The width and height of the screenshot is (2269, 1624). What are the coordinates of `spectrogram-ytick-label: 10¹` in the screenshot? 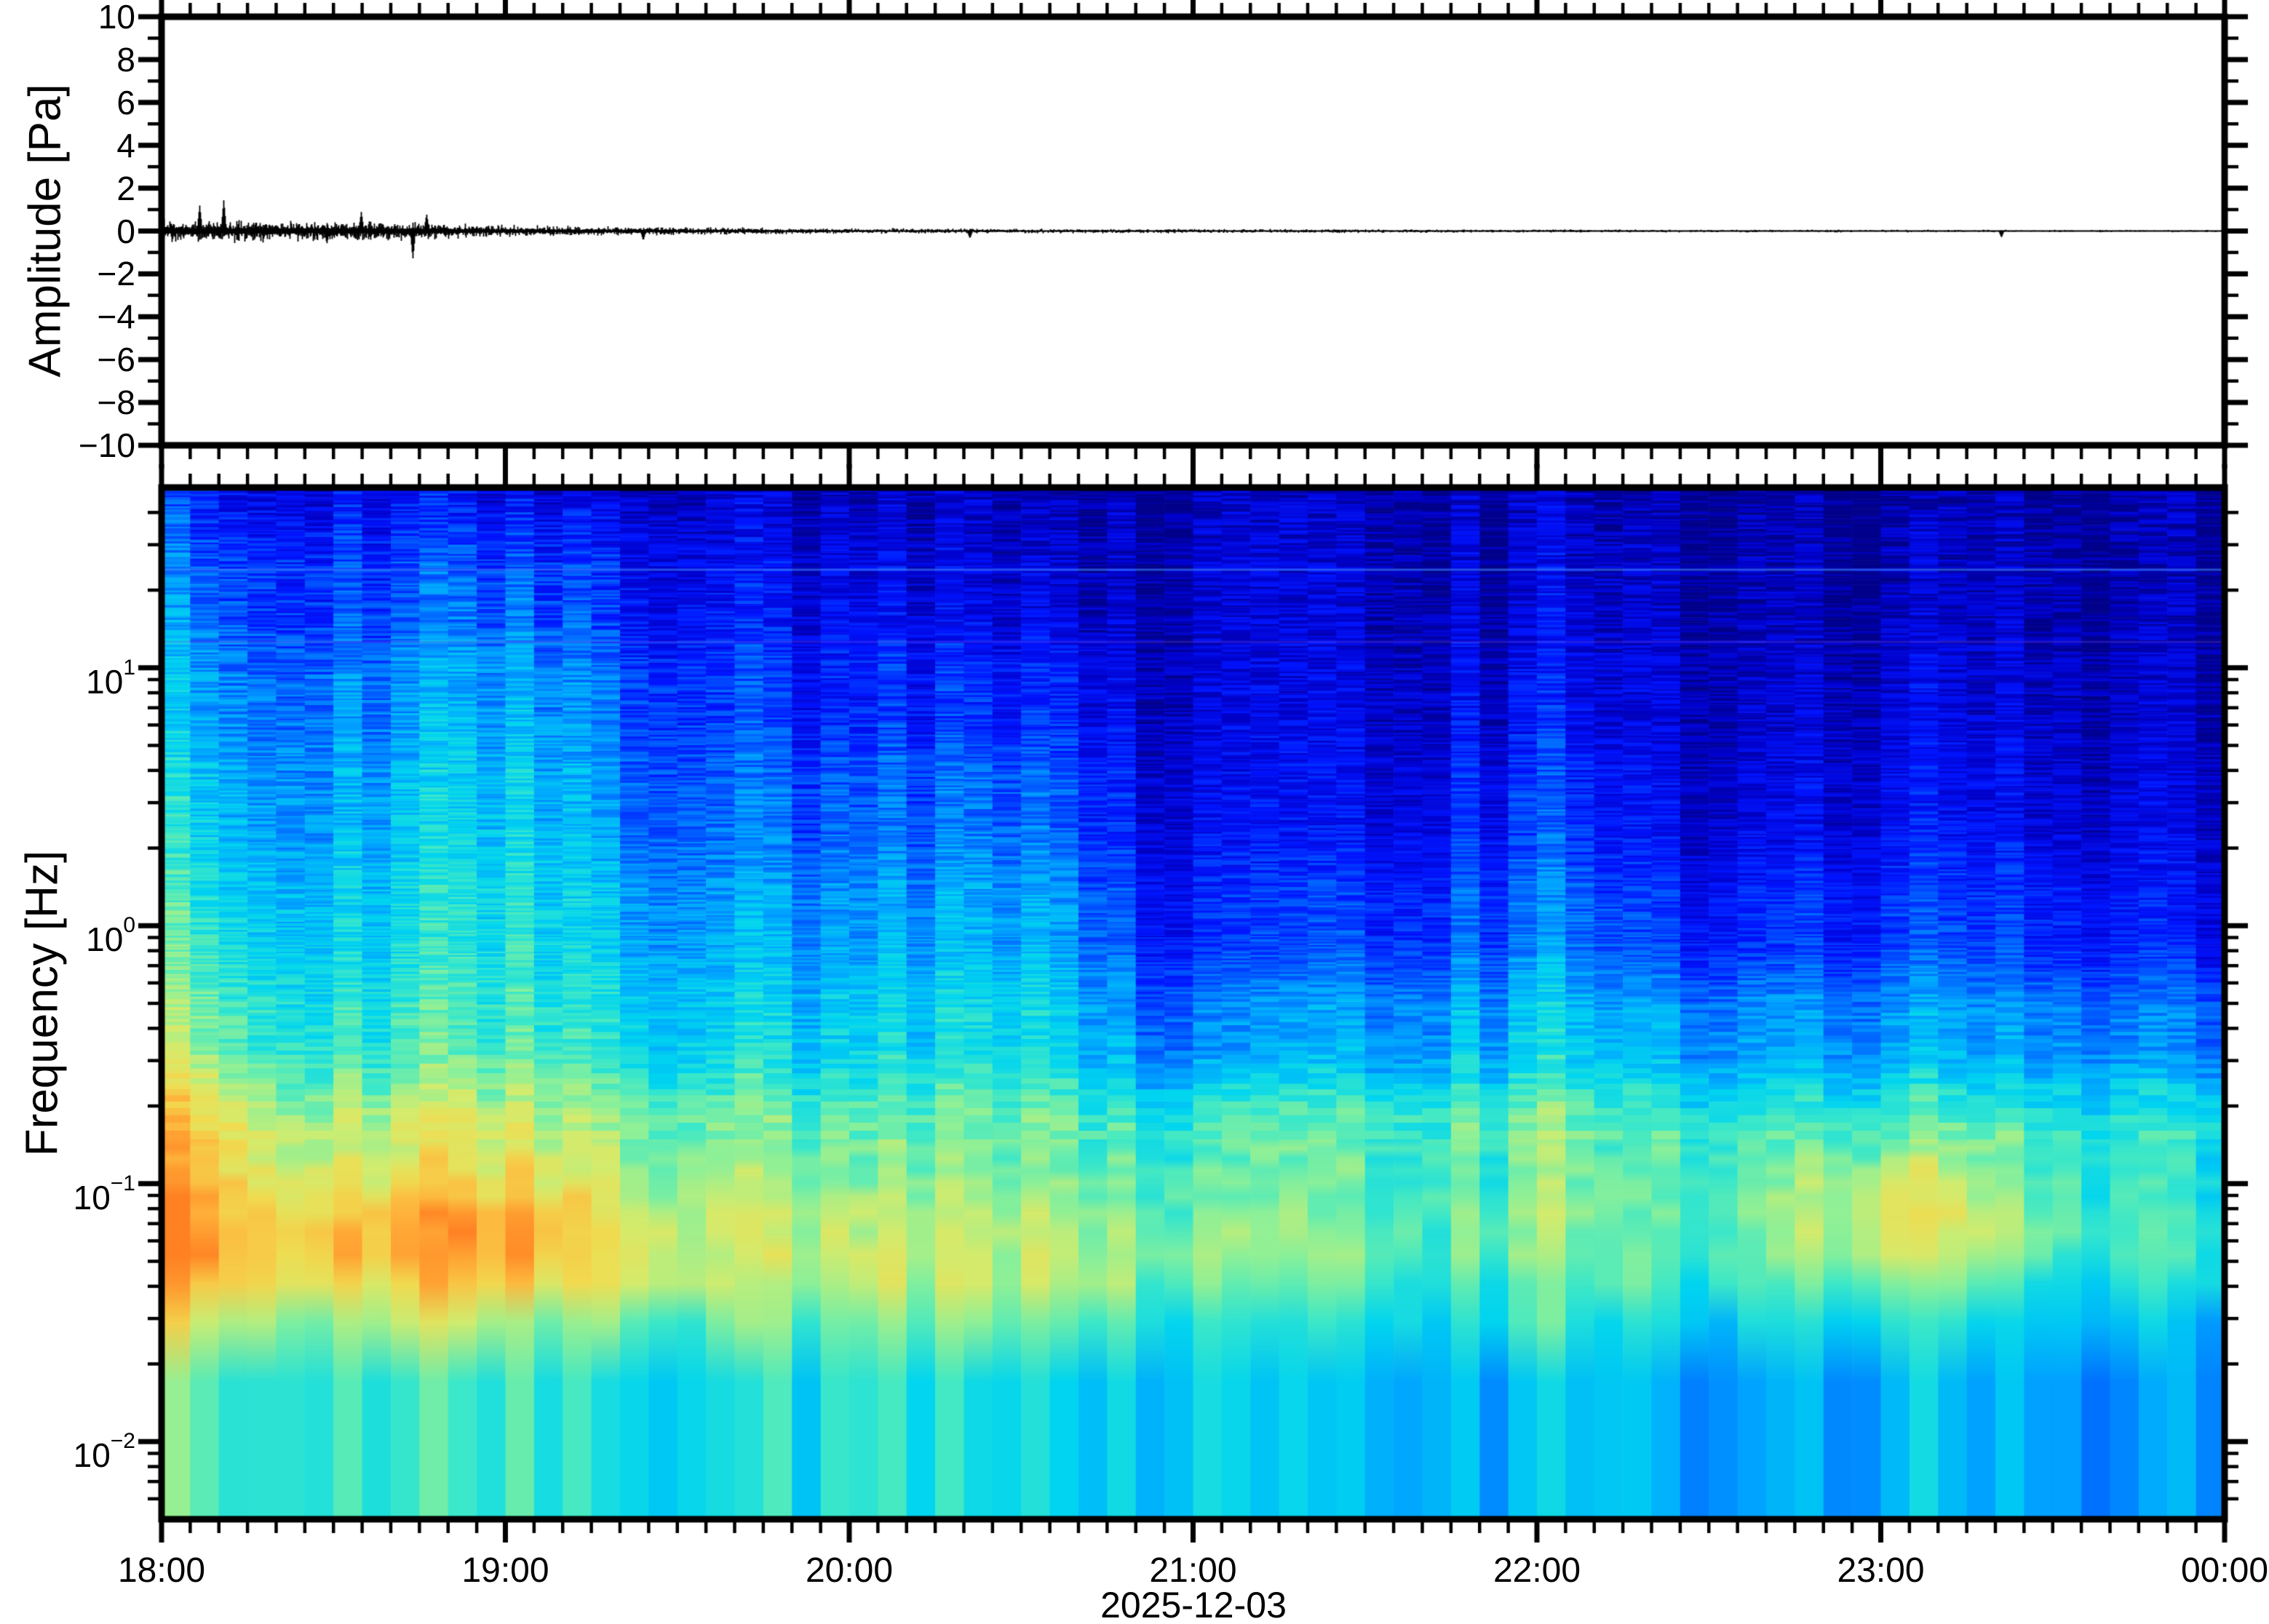 It's located at (111, 678).